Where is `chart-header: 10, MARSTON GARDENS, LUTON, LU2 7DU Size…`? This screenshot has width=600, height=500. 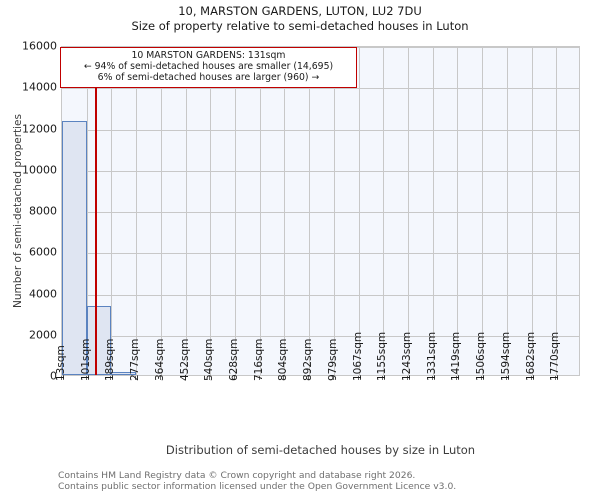
chart-header: 10, MARSTON GARDENS, LUTON, LU2 7DU Size… is located at coordinates (300, 19).